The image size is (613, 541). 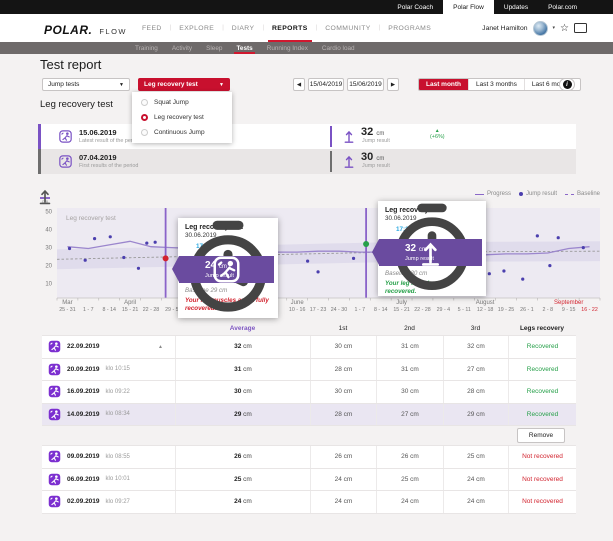 I want to click on selected-point-recovered, so click(x=366, y=244).